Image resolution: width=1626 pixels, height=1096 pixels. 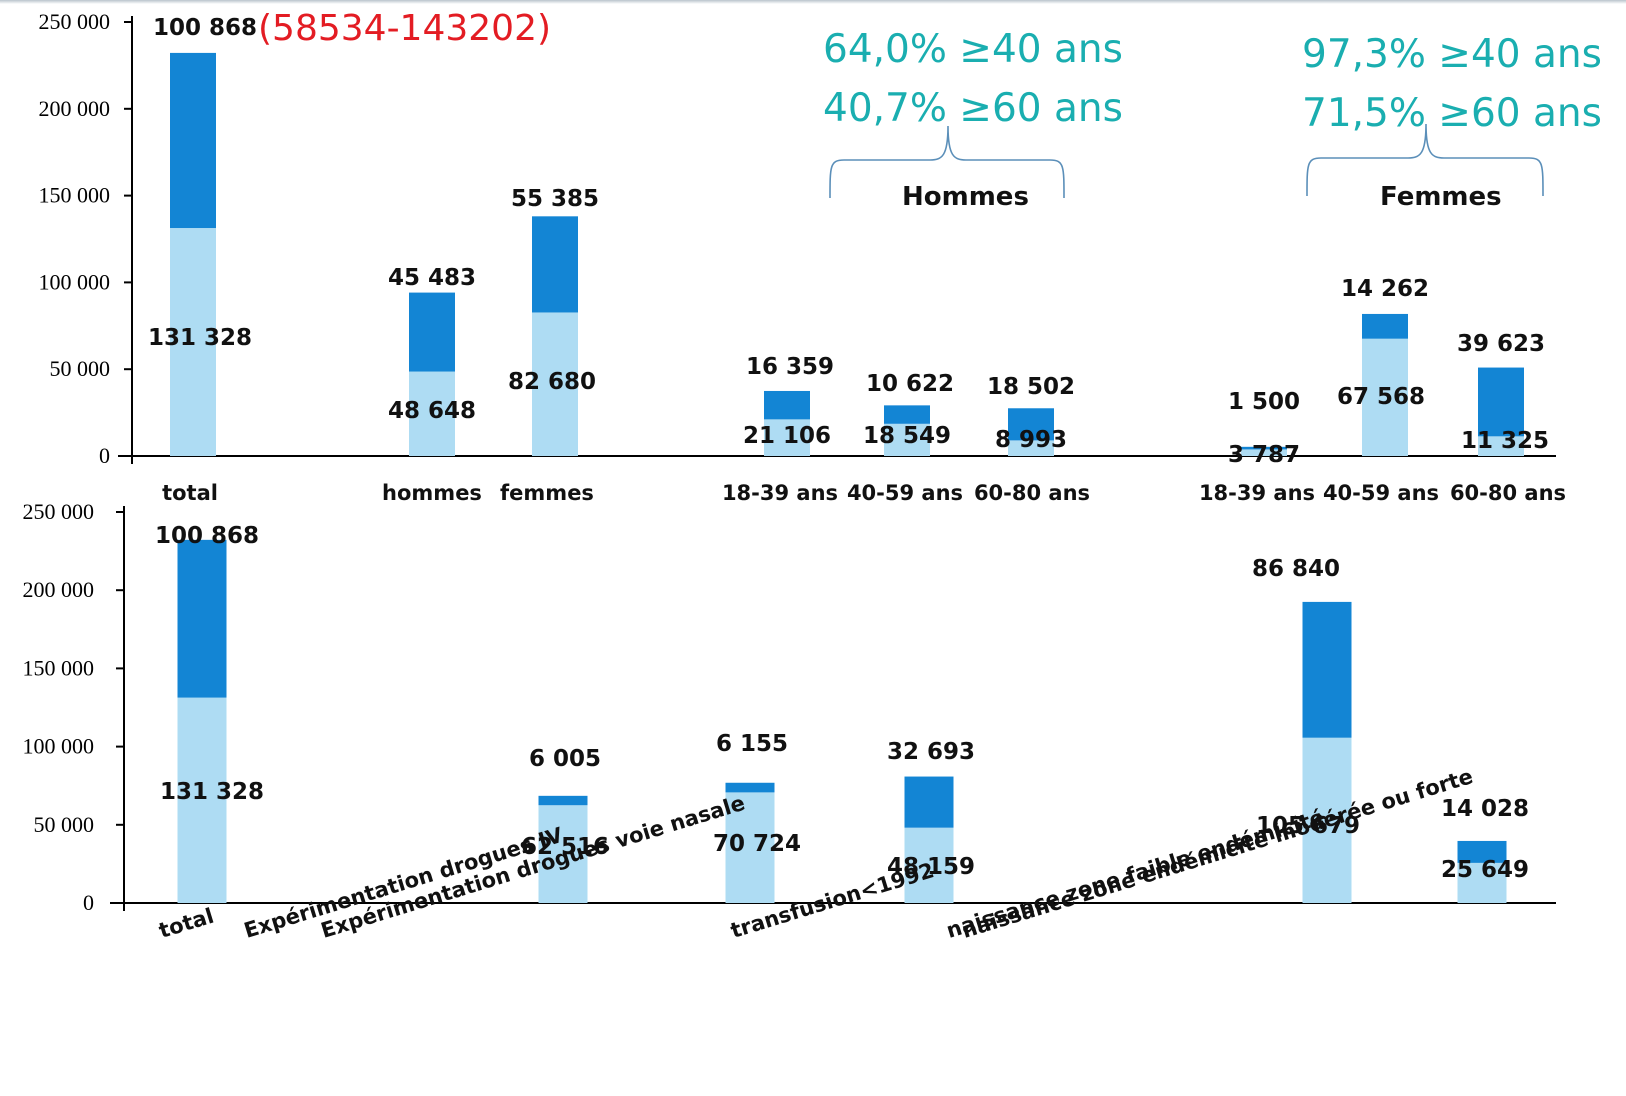 I want to click on group-annotation-line: 40,7% ≥60 ans, so click(x=973, y=108).